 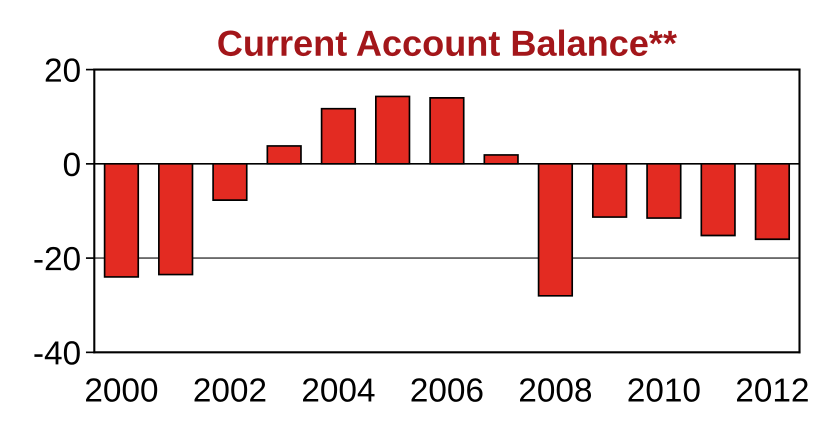 I want to click on x-tick-label: 2000, so click(x=122, y=390).